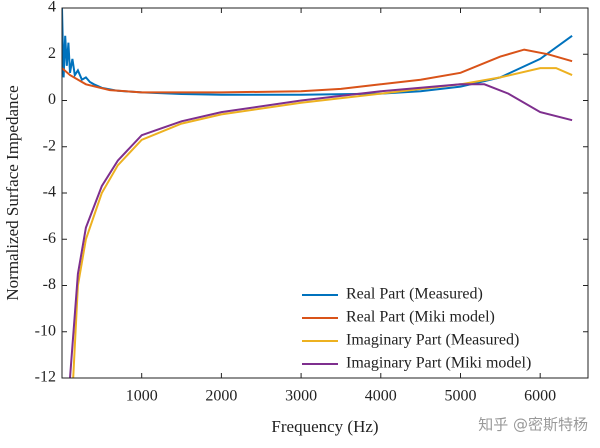  What do you see at coordinates (49, 284) in the screenshot?
I see `y-tick-label: -8` at bounding box center [49, 284].